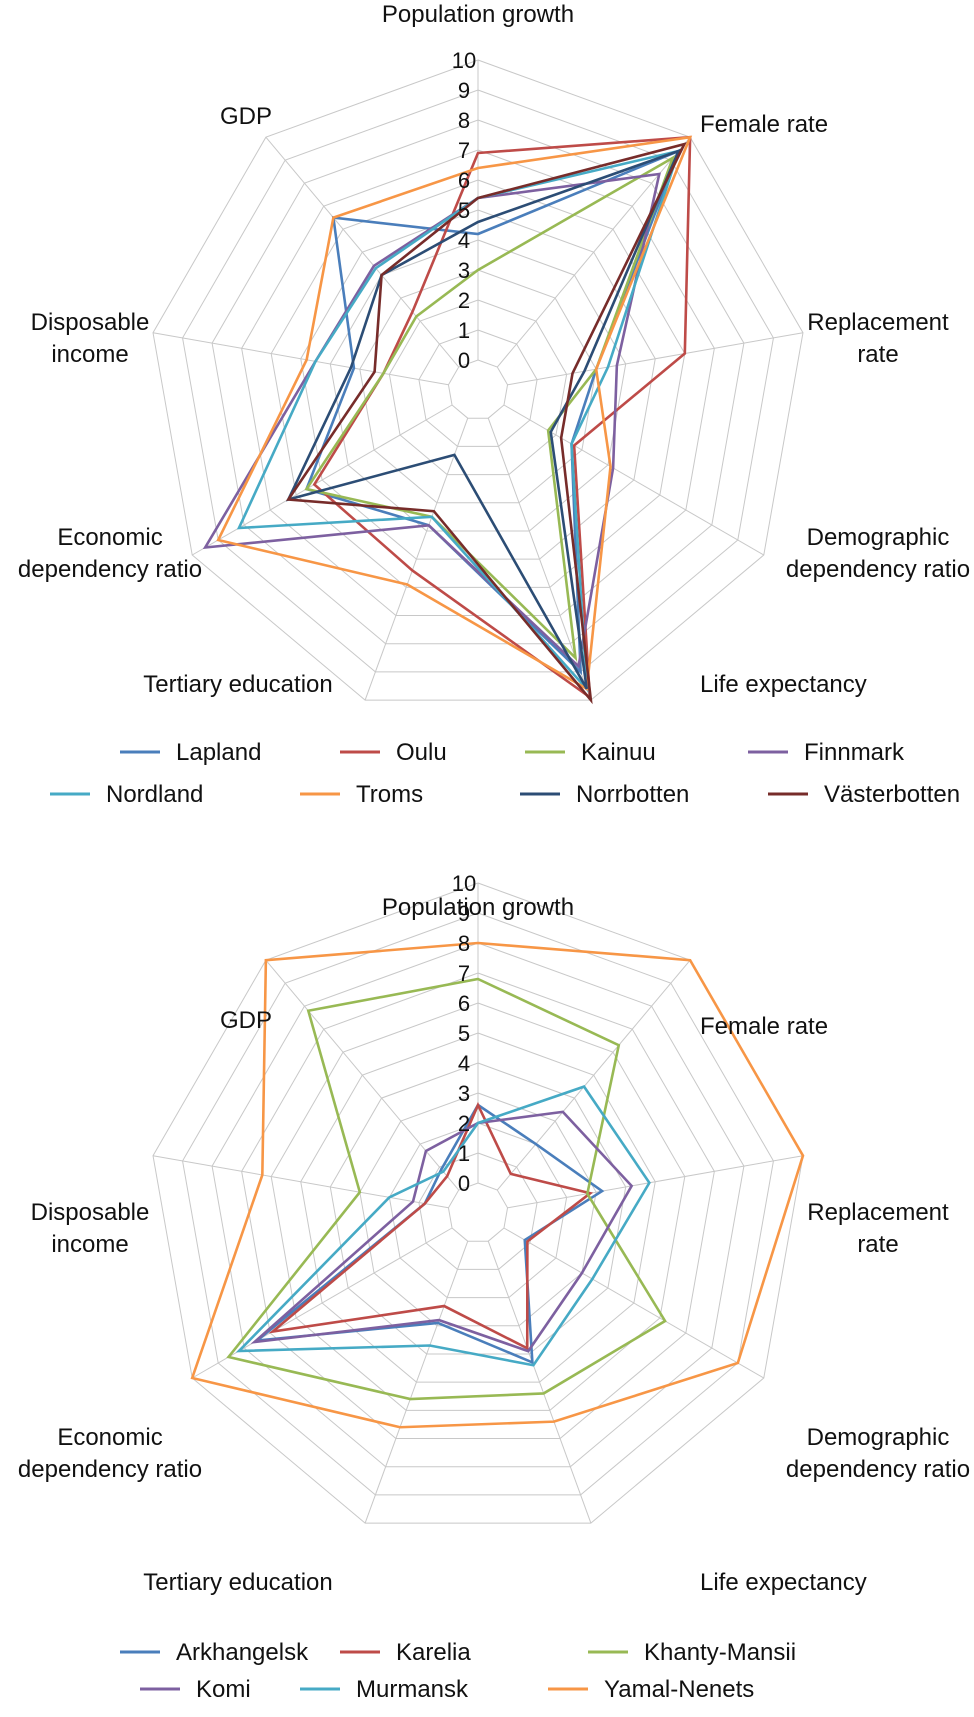  What do you see at coordinates (154, 794) in the screenshot?
I see `legend-label: Nordland` at bounding box center [154, 794].